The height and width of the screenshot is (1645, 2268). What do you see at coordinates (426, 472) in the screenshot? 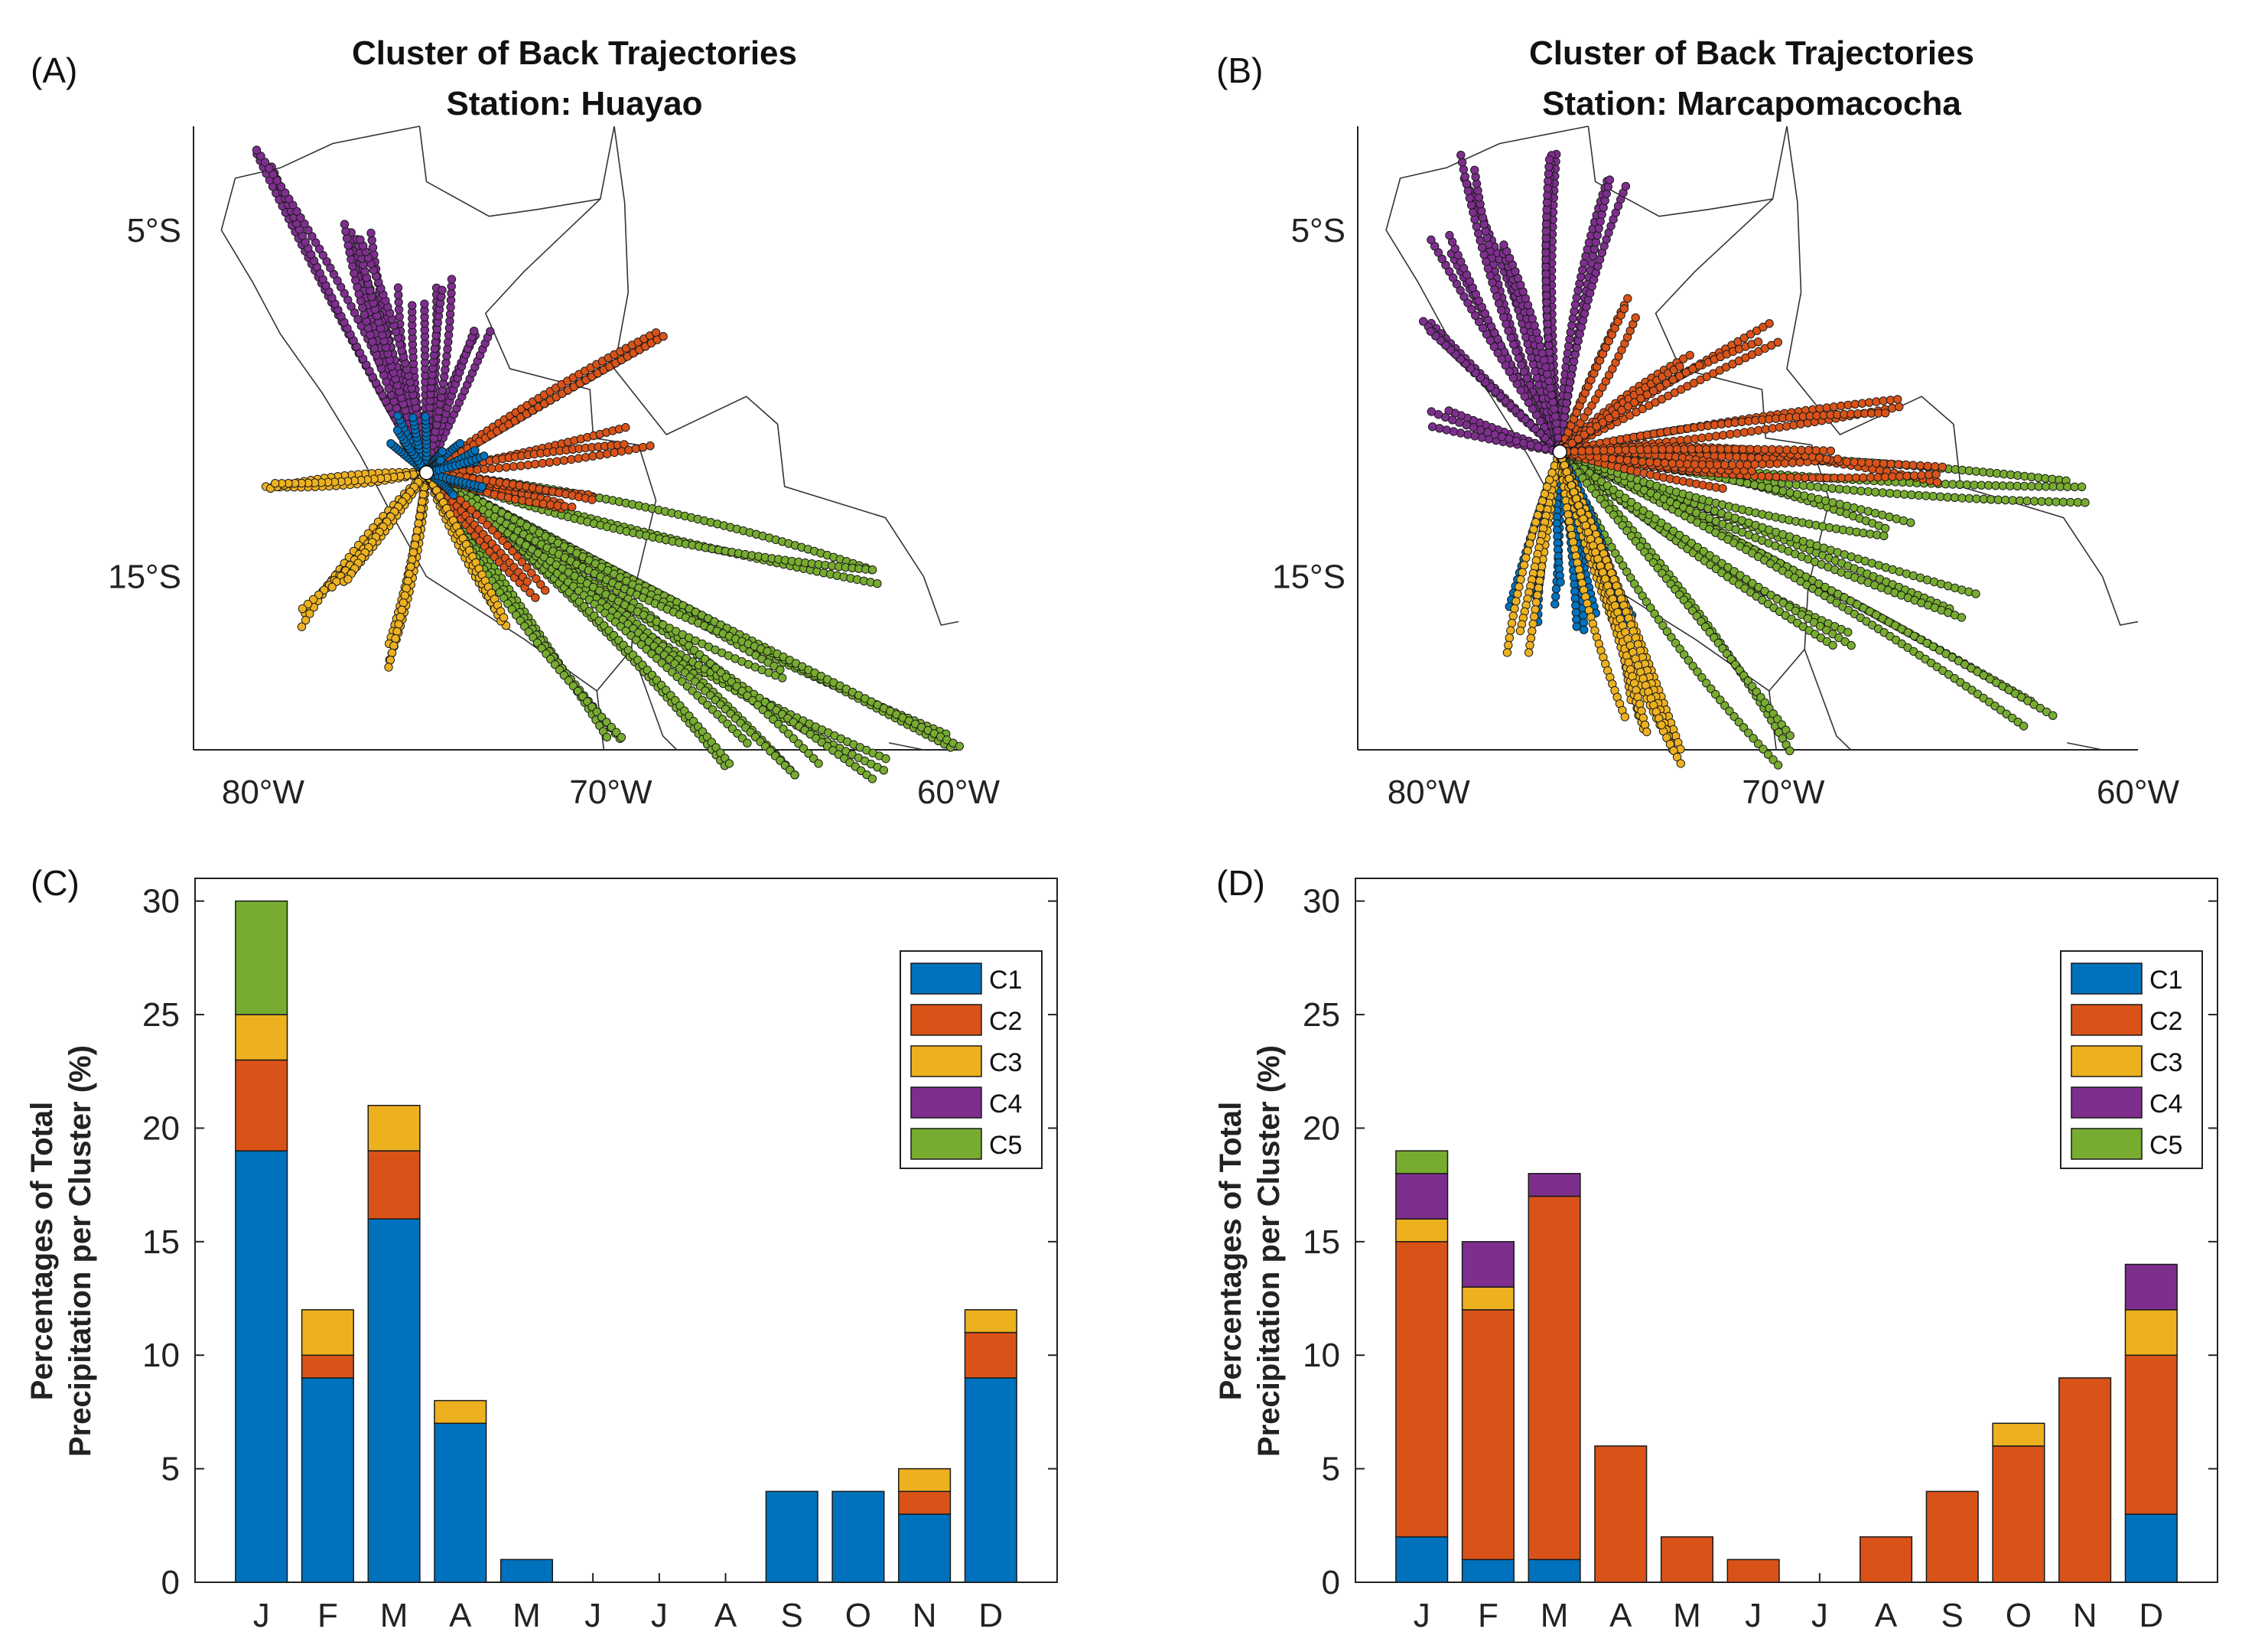
I see `station-marker` at bounding box center [426, 472].